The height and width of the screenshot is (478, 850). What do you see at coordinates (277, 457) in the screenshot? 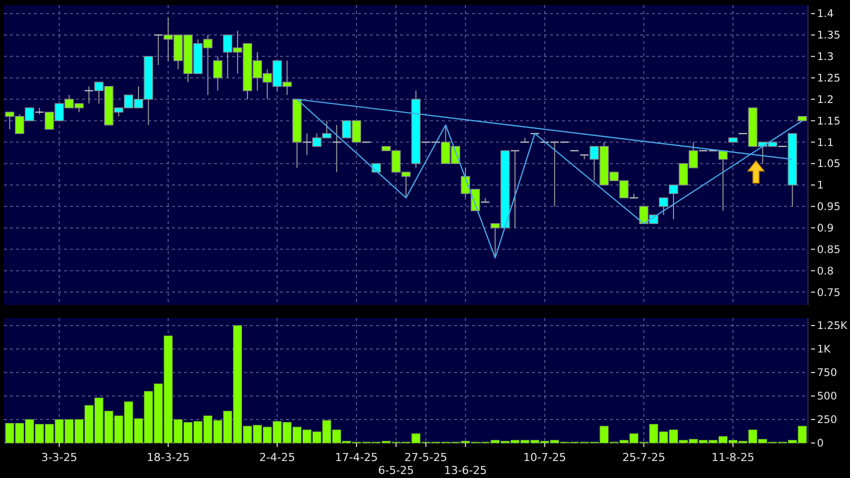
I see `x-tick-label: 2-4-25` at bounding box center [277, 457].